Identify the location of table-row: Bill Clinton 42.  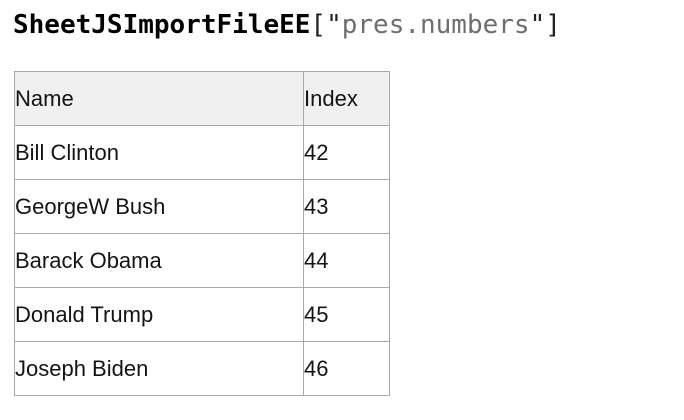
(202, 152).